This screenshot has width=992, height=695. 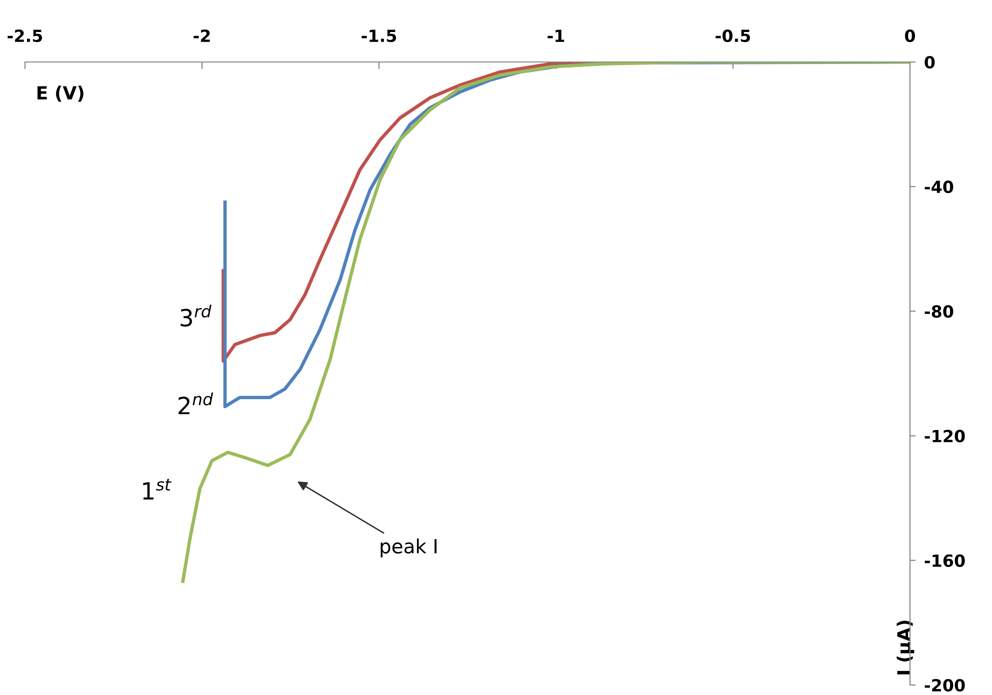 I want to click on y-tick-label: -80, so click(x=939, y=311).